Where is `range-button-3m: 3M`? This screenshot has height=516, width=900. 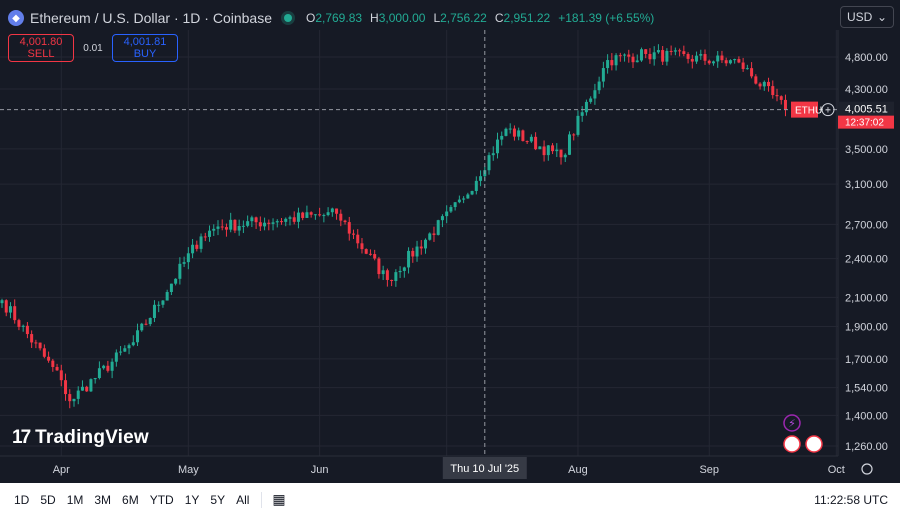 range-button-3m: 3M is located at coordinates (103, 499).